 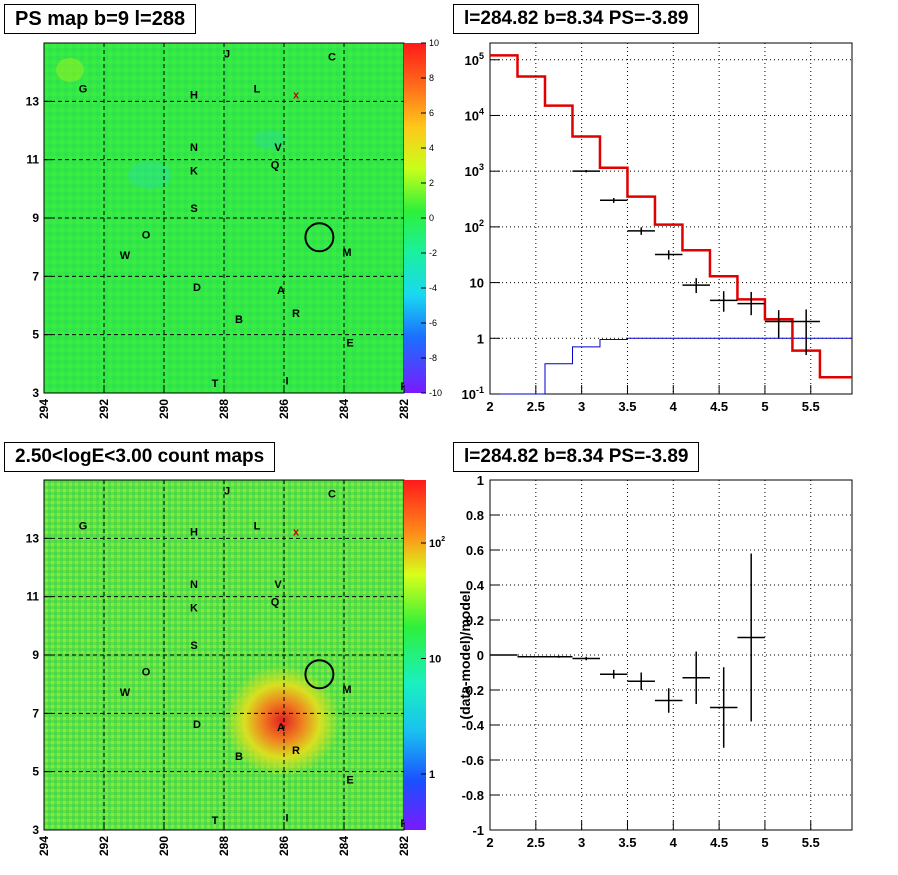 I want to click on colorbar-tick-label: 1, so click(x=432, y=775).